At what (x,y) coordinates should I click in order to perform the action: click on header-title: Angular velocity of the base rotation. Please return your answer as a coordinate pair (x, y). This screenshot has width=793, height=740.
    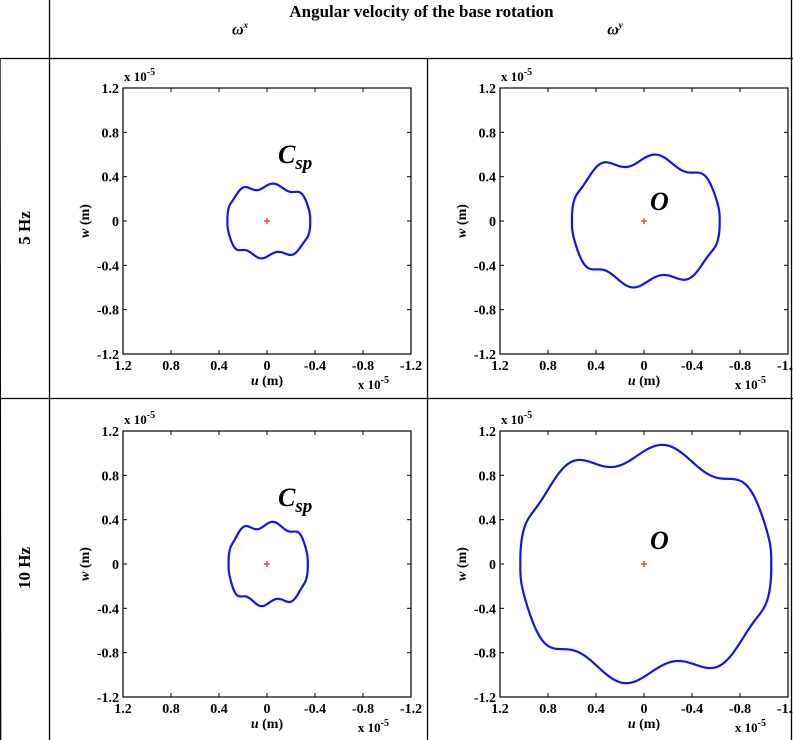
    Looking at the image, I should click on (421, 11).